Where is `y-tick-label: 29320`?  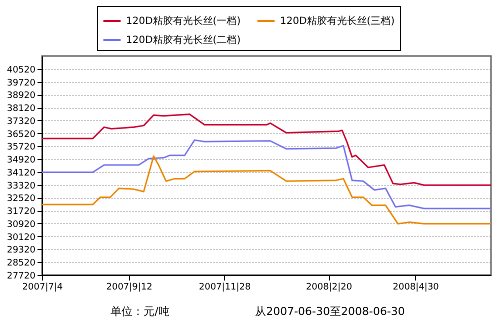 y-tick-label: 29320 is located at coordinates (21, 251).